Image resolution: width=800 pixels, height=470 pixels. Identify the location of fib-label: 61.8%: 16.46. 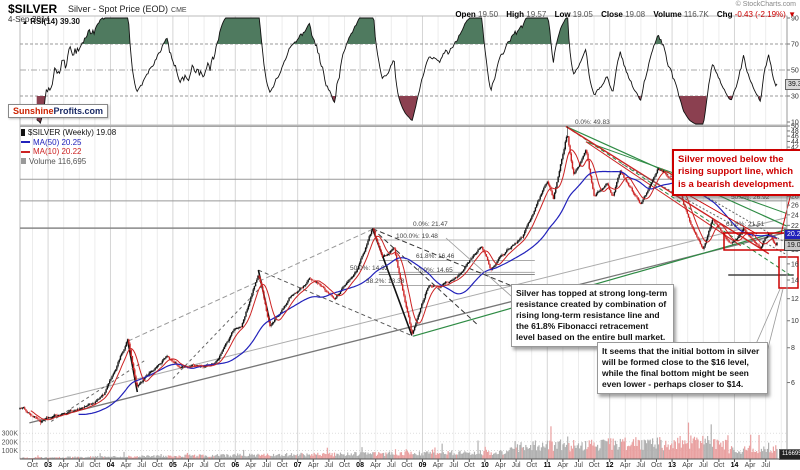
(435, 256).